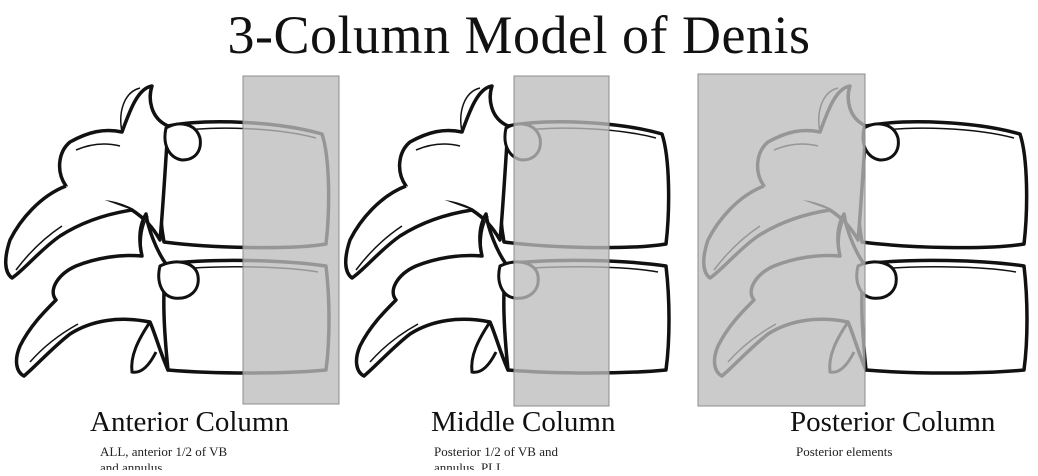 The height and width of the screenshot is (476, 1038). Describe the element at coordinates (519, 35) in the screenshot. I see `diagram-title: 3-Column Model of Denis` at that location.